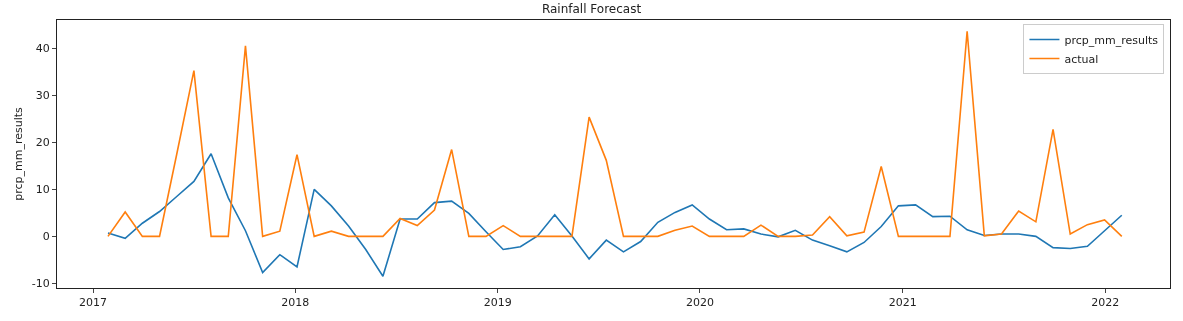 This screenshot has width=1183, height=321. I want to click on x-tick-label: 2018, so click(295, 303).